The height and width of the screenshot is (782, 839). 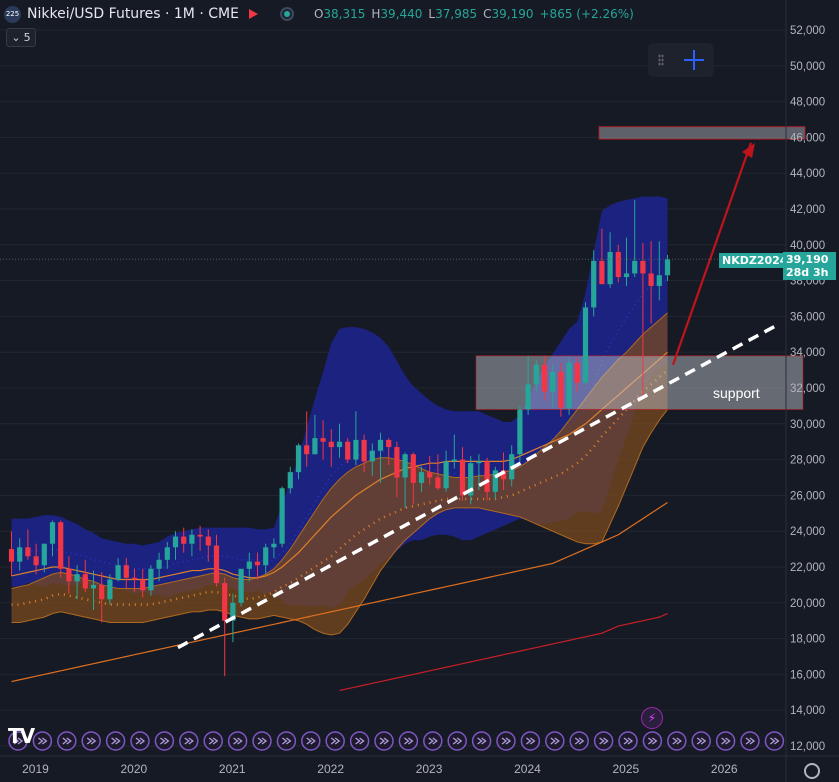 I want to click on y-tick-label: 30,000, so click(x=807, y=425).